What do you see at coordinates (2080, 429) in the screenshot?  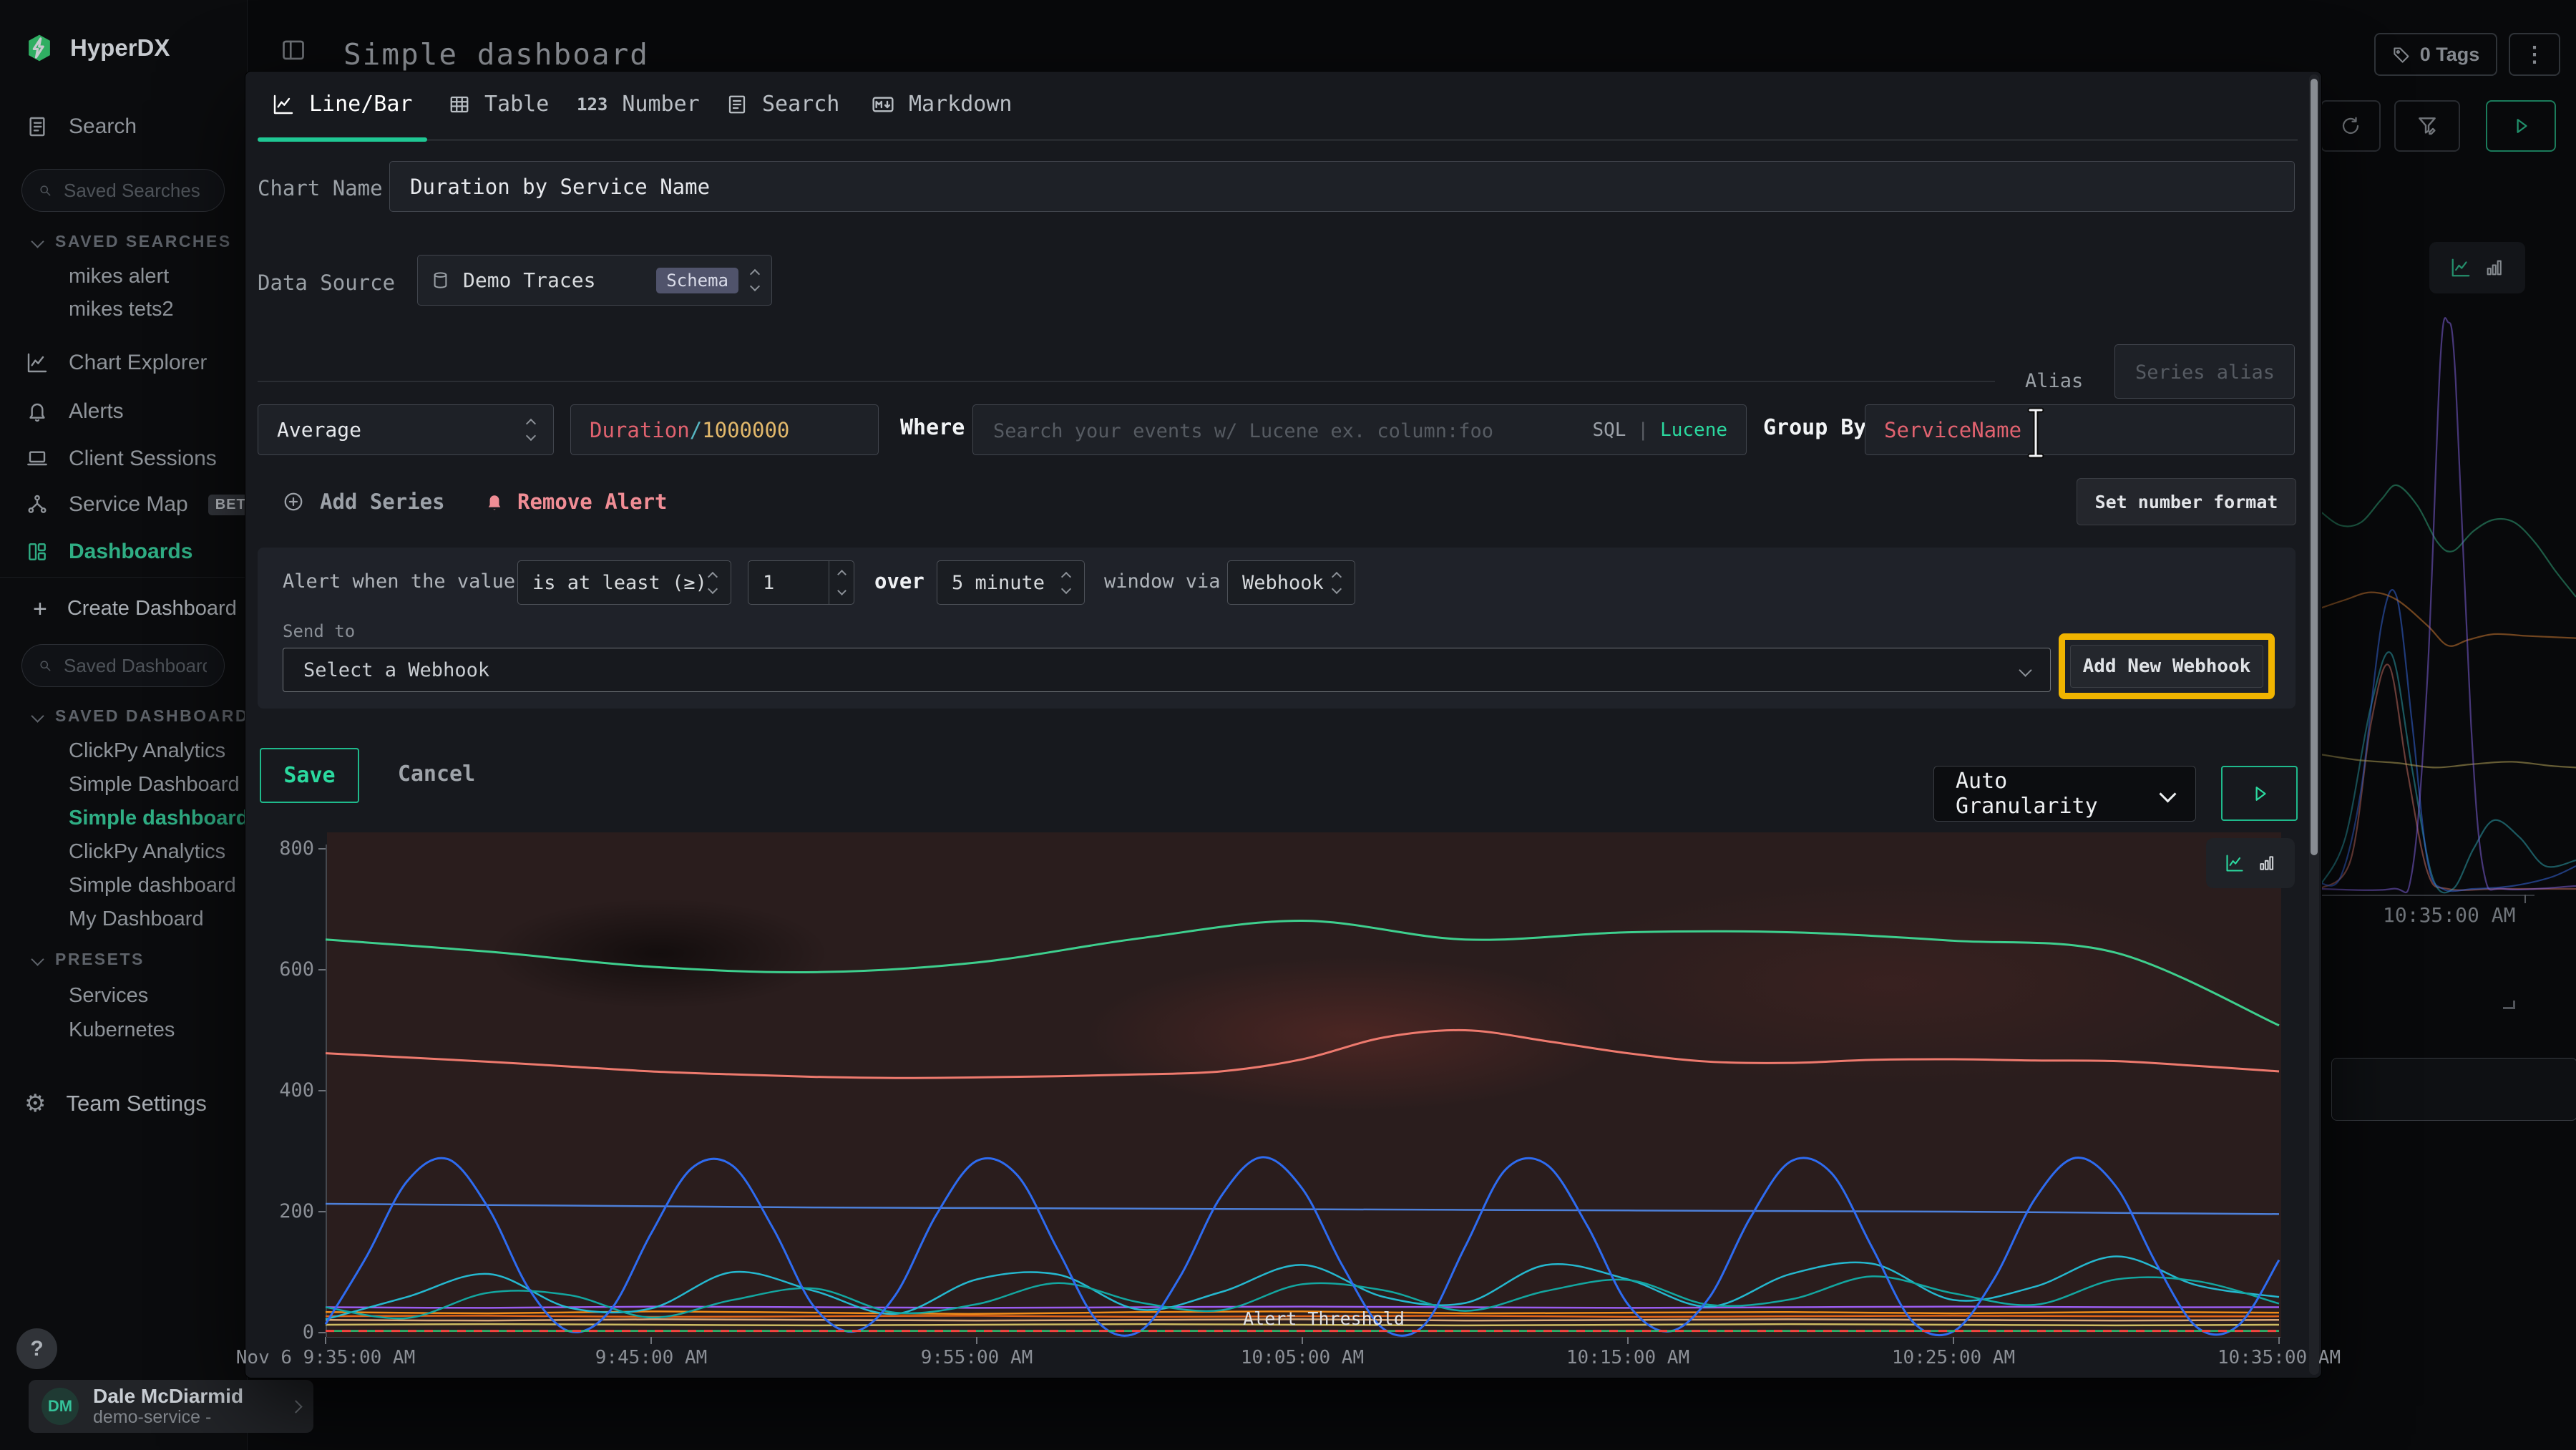 I see `group-by-input: ServiceName` at bounding box center [2080, 429].